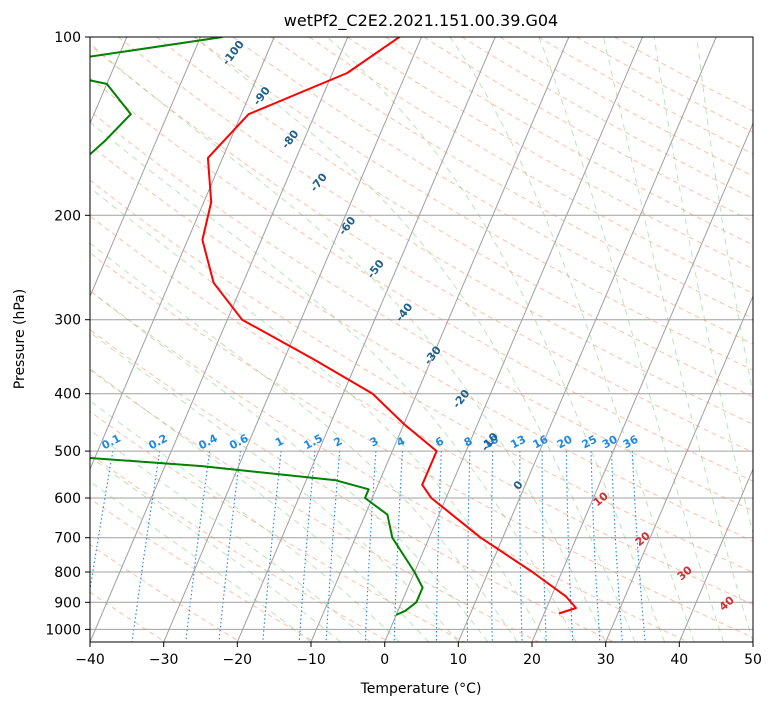 Image resolution: width=775 pixels, height=708 pixels. What do you see at coordinates (67, 573) in the screenshot?
I see `y-tick-label: 800` at bounding box center [67, 573].